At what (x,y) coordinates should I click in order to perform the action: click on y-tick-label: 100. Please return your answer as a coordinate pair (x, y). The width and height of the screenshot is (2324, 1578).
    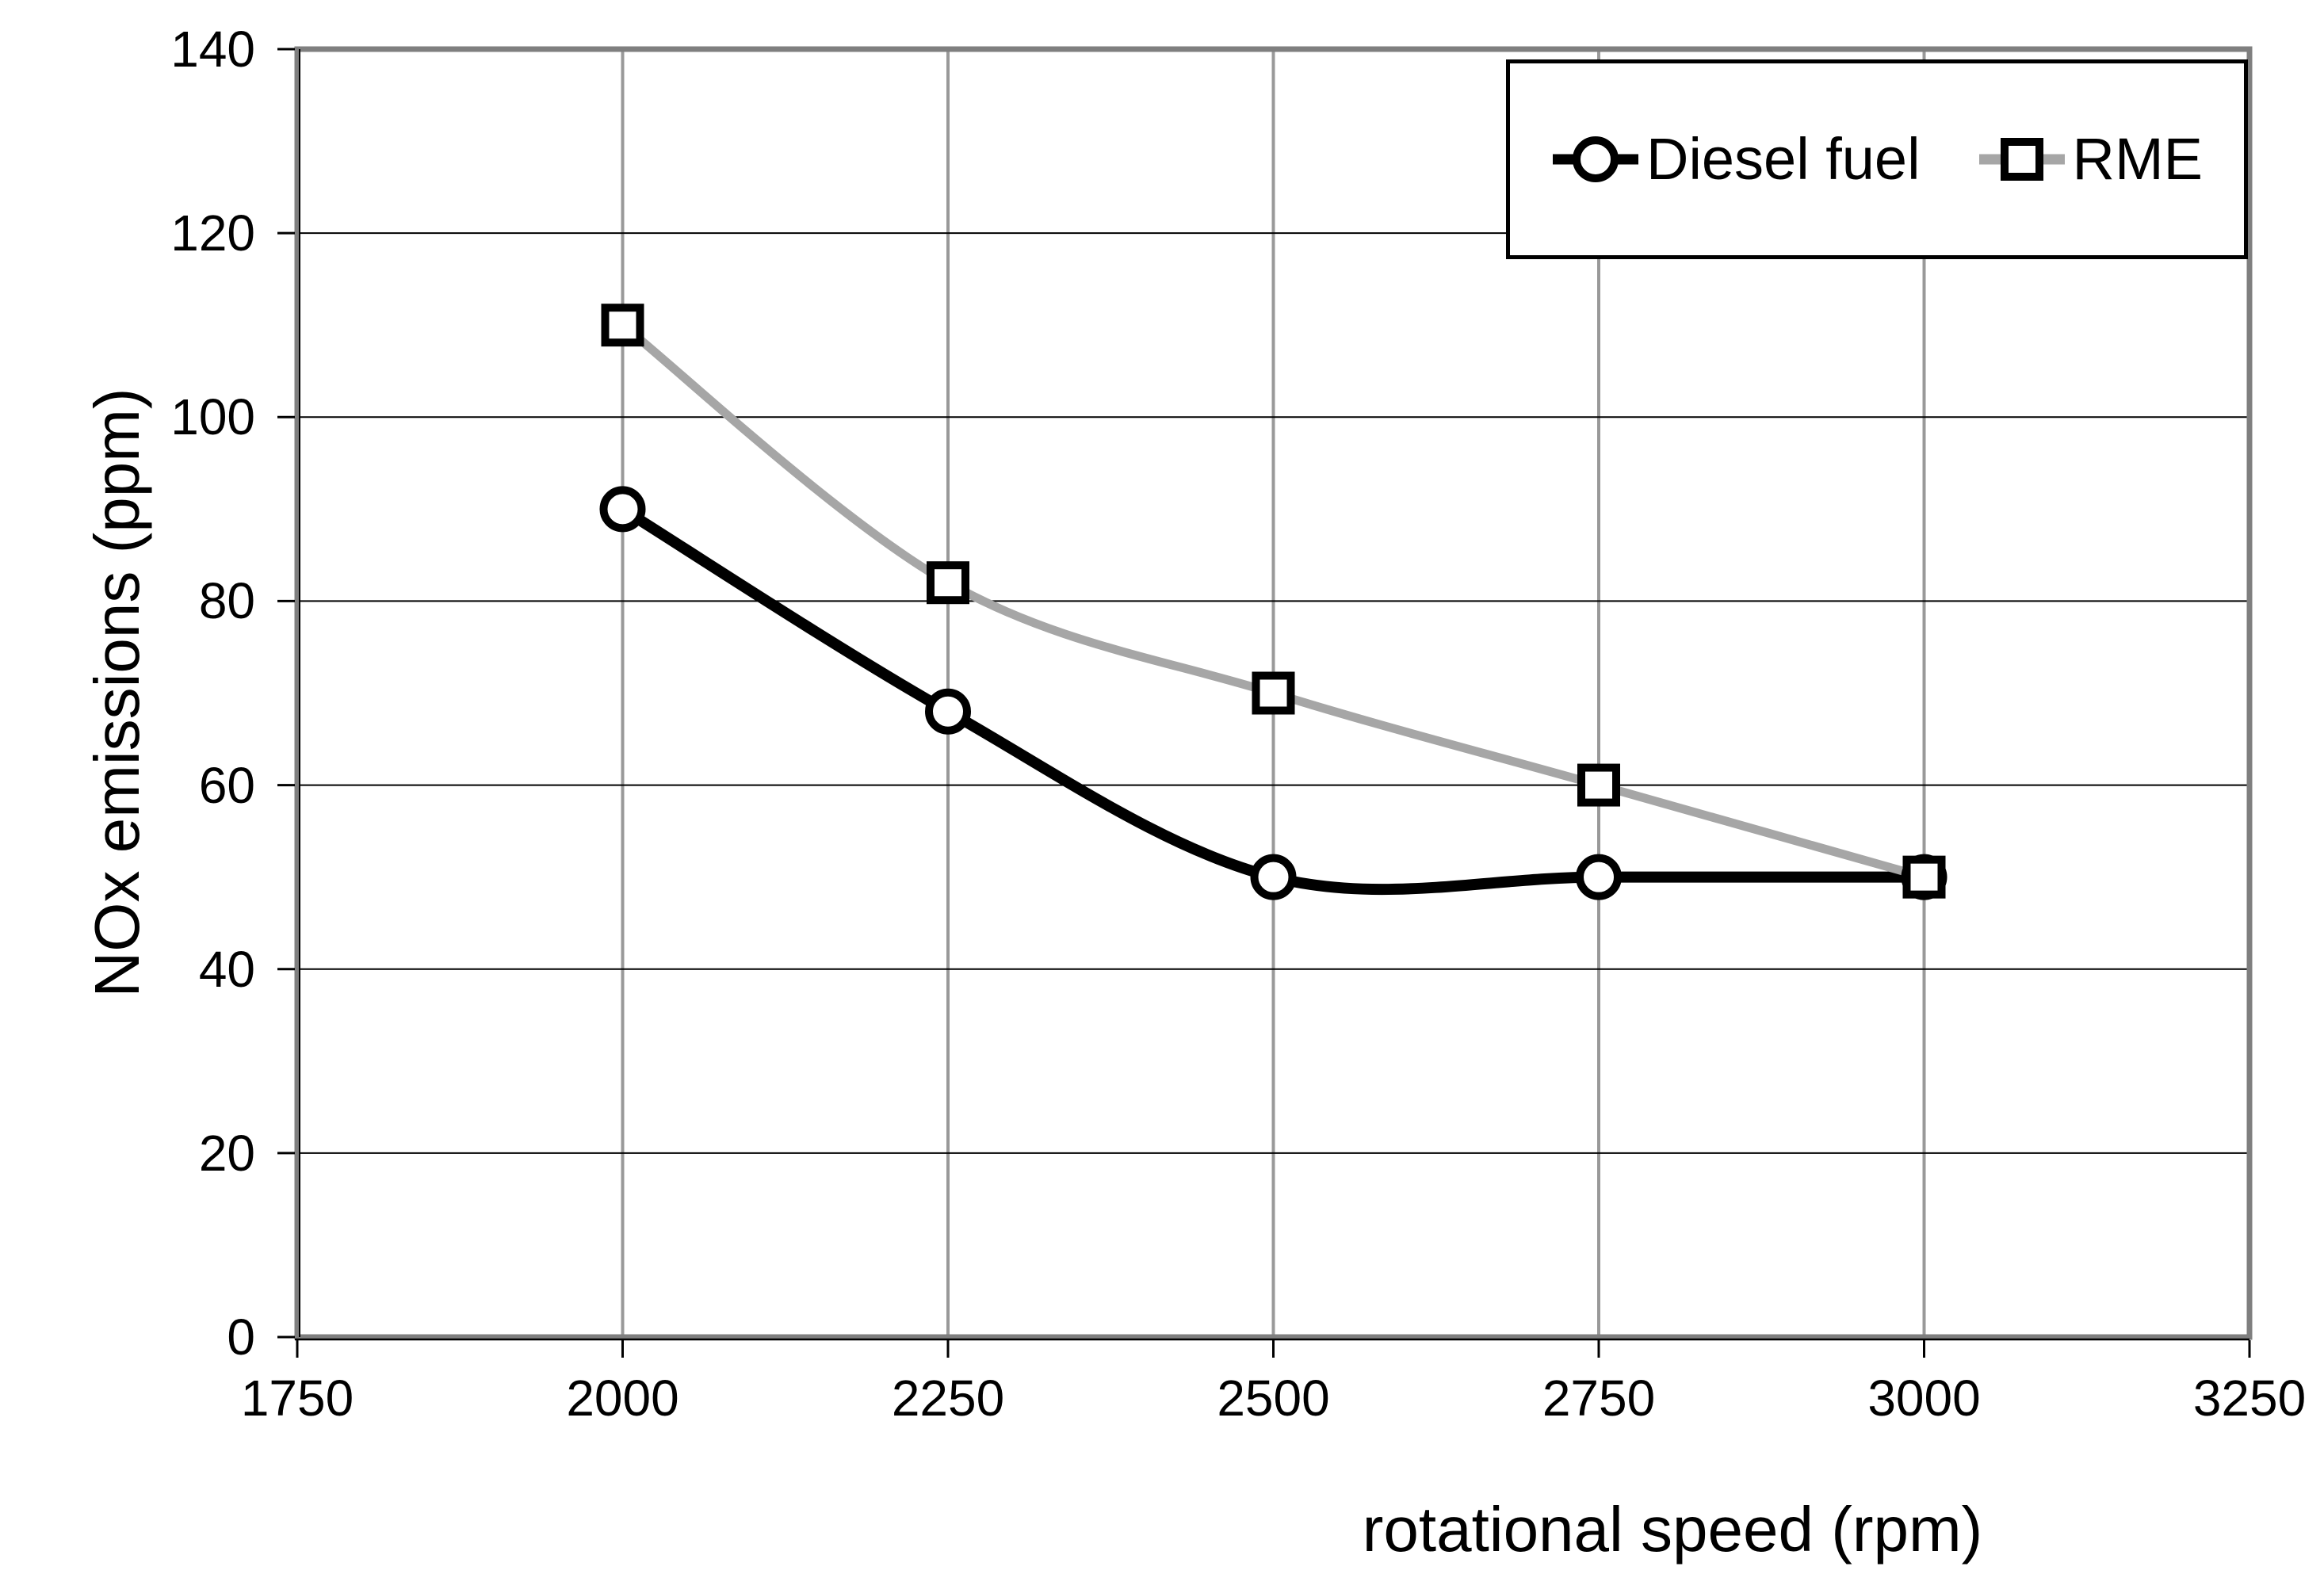
    Looking at the image, I should click on (212, 417).